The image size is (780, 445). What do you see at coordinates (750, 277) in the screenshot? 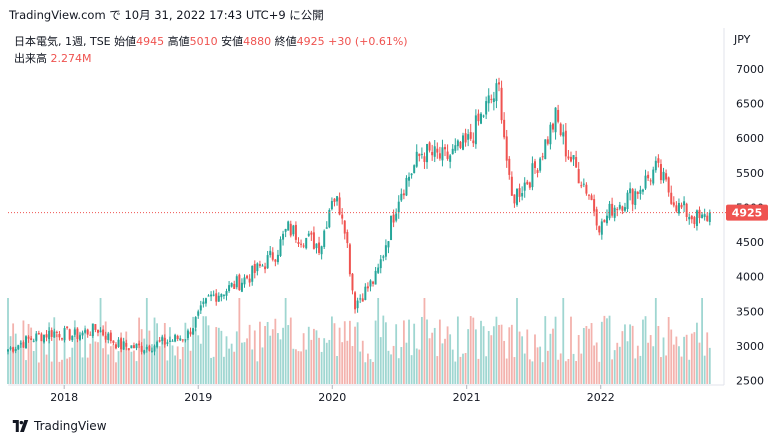
I see `y-tick-label: 4000` at bounding box center [750, 277].